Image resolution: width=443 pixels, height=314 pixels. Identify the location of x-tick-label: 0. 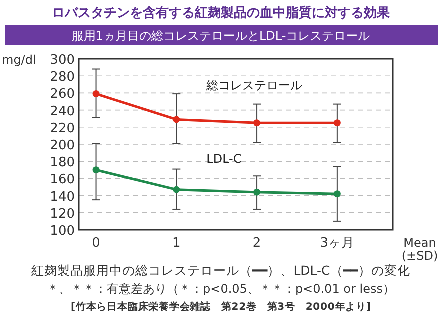
(96, 243).